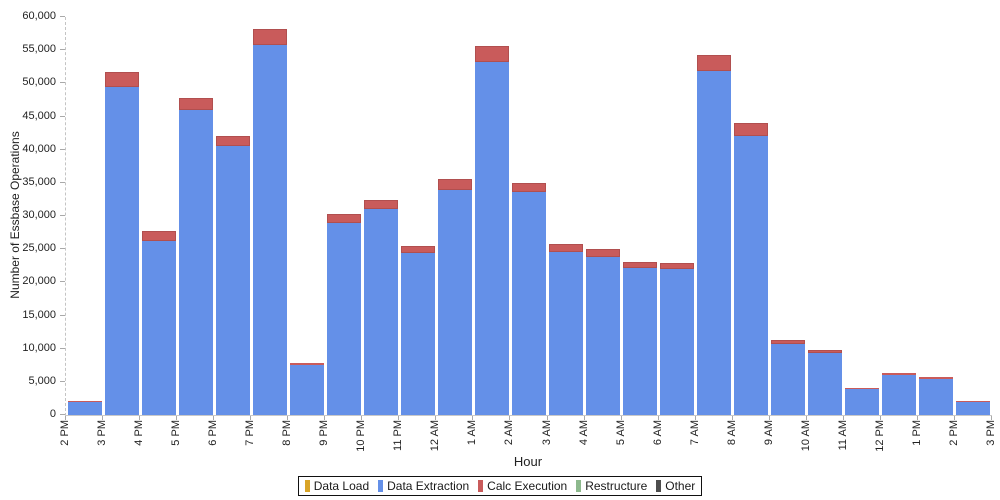 The height and width of the screenshot is (500, 1000). What do you see at coordinates (39, 215) in the screenshot?
I see `y-tick-label: 30,000` at bounding box center [39, 215].